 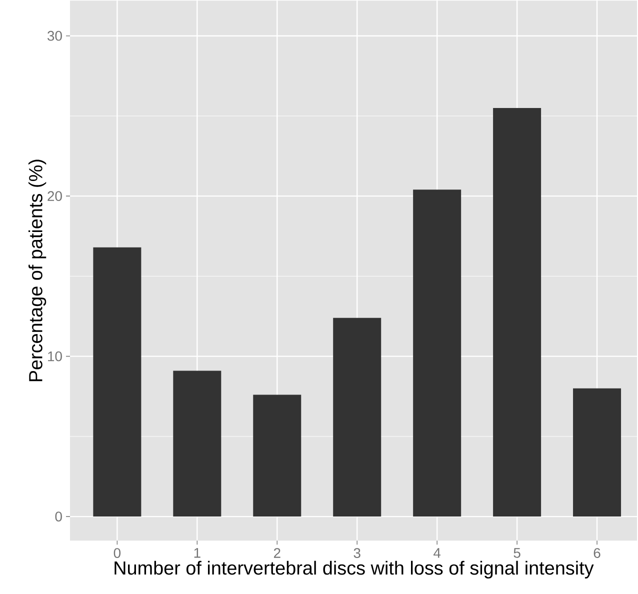 I want to click on y-tick-label: 0, so click(x=58, y=517).